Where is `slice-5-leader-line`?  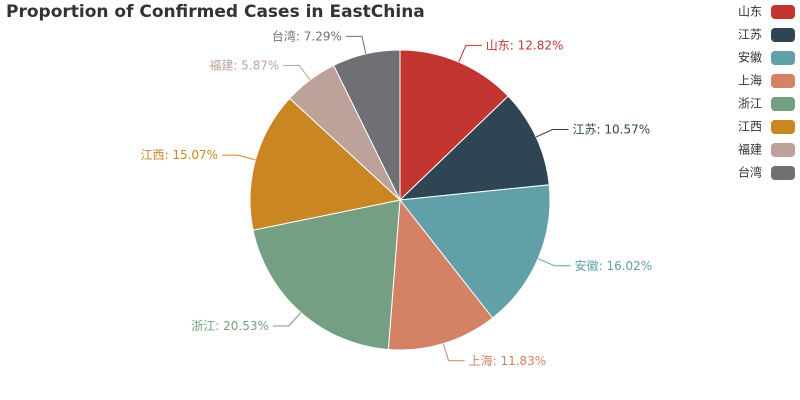 slice-5-leader-line is located at coordinates (287, 319).